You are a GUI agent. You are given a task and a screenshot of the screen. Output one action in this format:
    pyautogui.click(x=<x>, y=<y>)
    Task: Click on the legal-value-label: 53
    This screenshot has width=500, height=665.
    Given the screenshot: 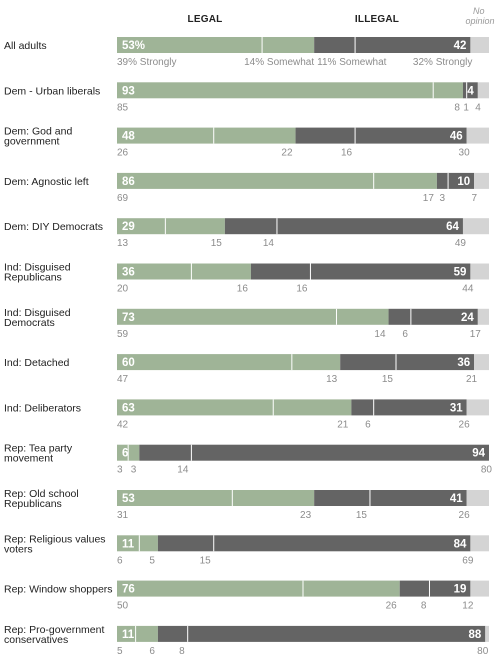 What is the action you would take?
    pyautogui.click(x=128, y=499)
    